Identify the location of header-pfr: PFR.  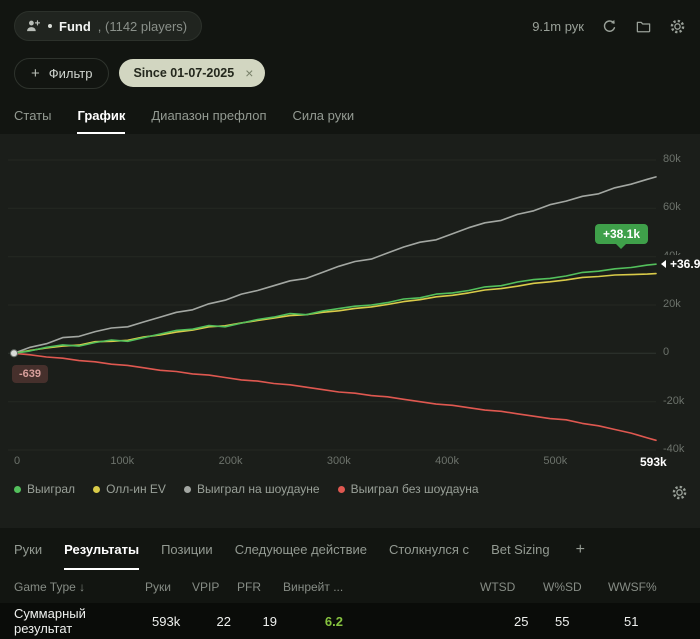
(249, 586).